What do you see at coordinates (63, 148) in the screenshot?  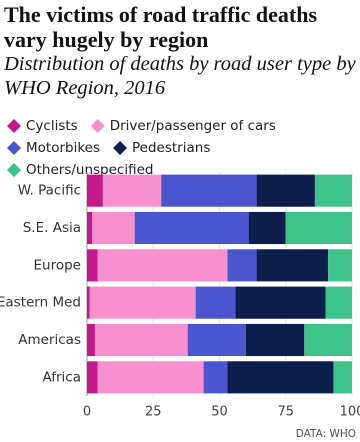 I see `legend-label: Motorbikes` at bounding box center [63, 148].